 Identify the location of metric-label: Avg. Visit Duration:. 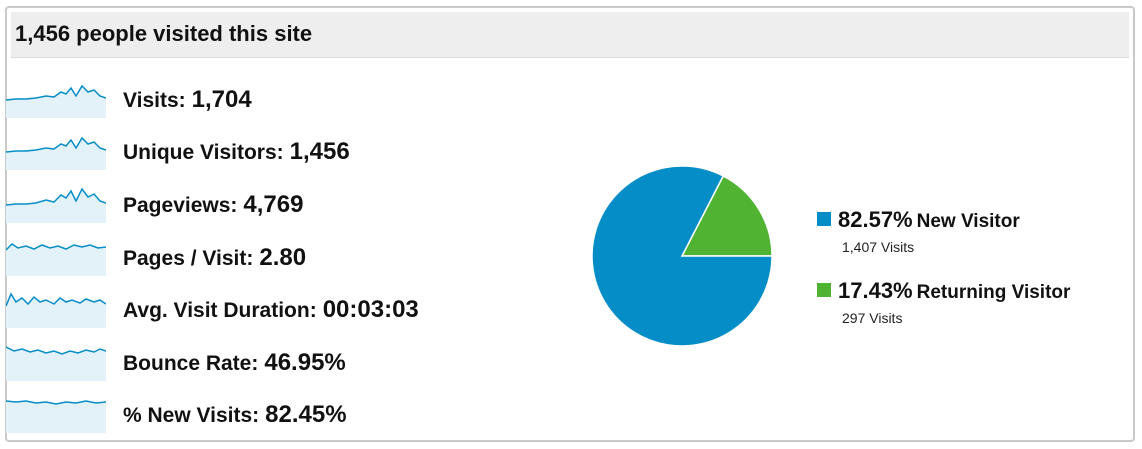
(220, 310).